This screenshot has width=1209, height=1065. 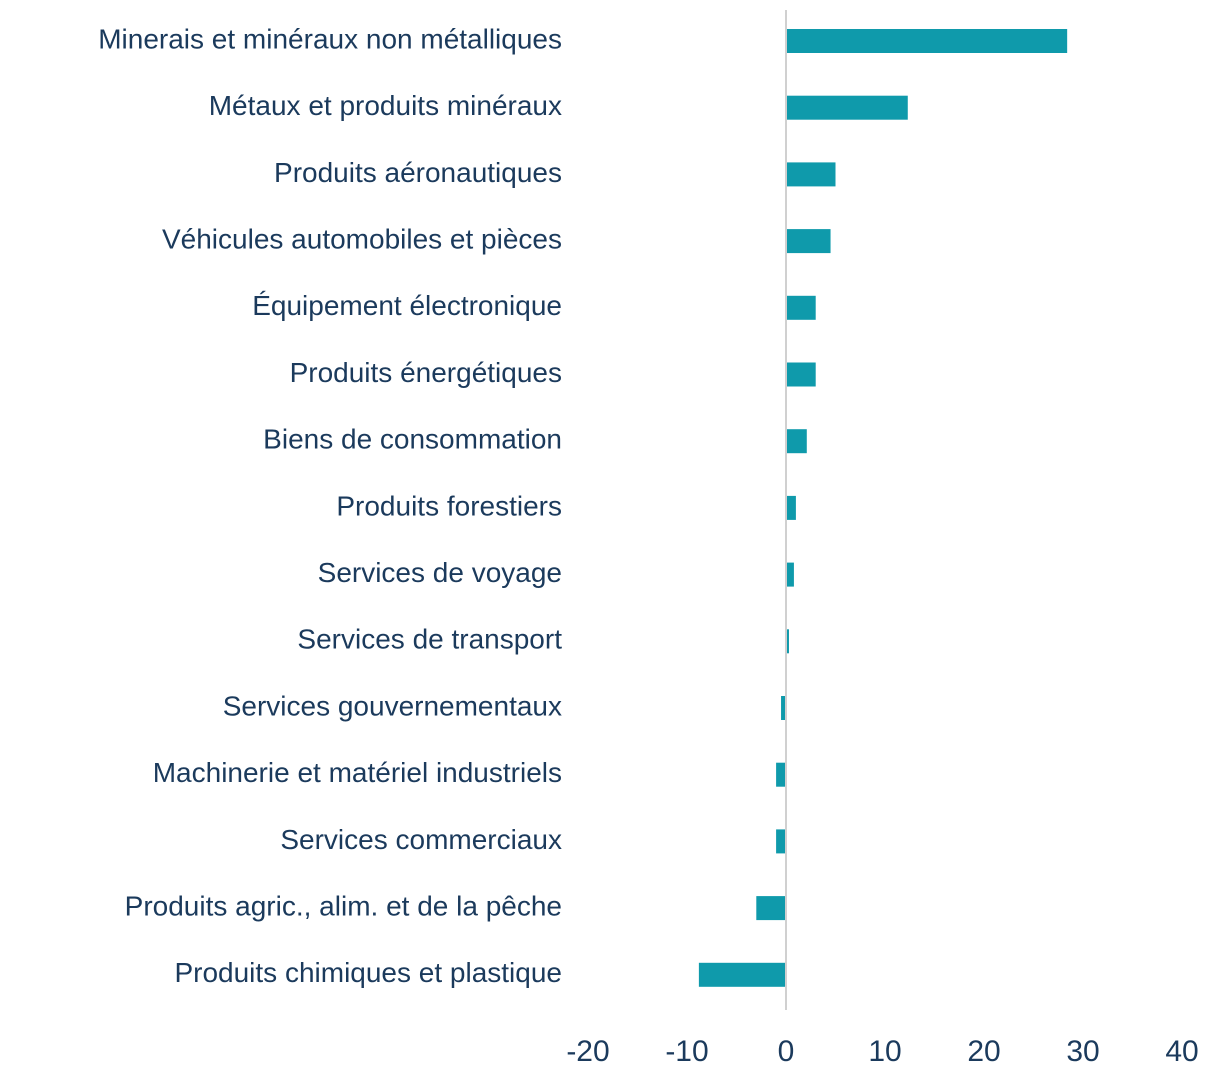 What do you see at coordinates (362, 238) in the screenshot?
I see `category-label: Véhicules automobiles et pièces` at bounding box center [362, 238].